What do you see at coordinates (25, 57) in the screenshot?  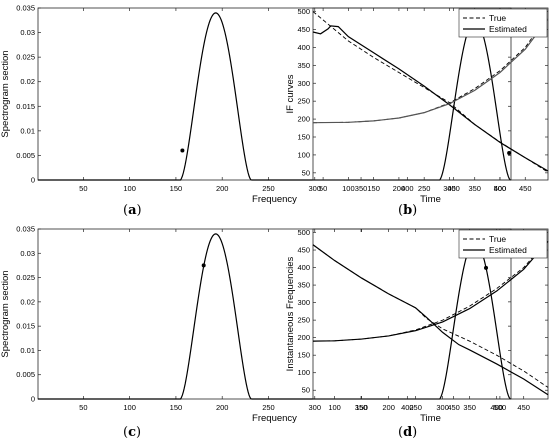 I see `y-tick-label: 0.025` at bounding box center [25, 57].